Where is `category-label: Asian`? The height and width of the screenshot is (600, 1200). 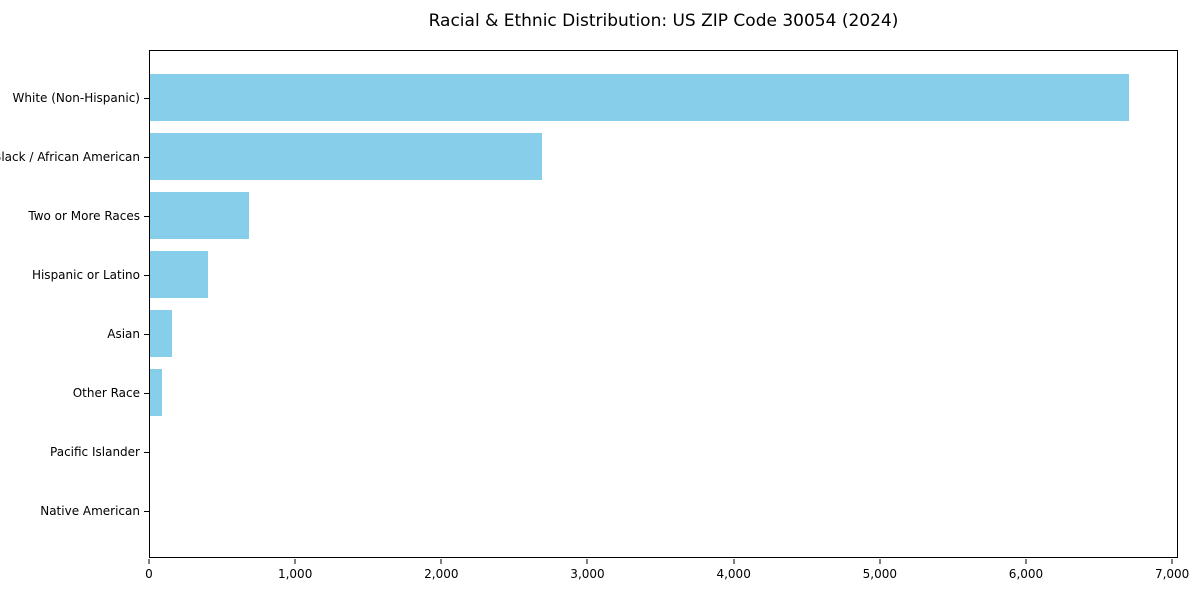 category-label: Asian is located at coordinates (123, 333).